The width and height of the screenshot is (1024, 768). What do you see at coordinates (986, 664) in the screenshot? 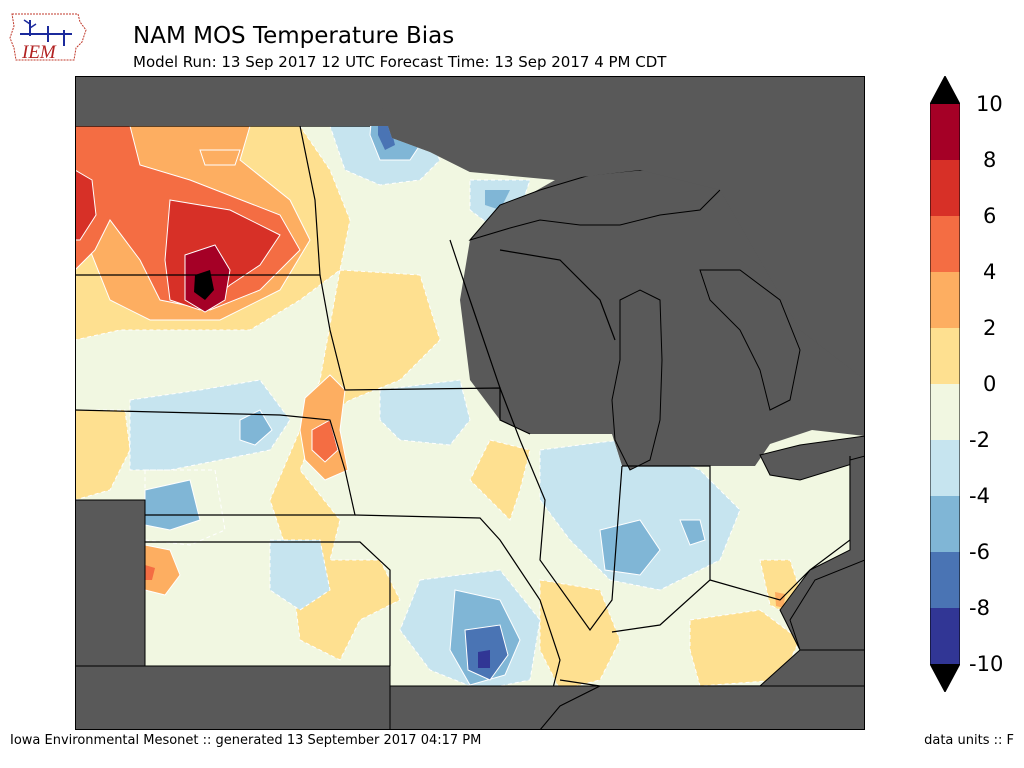
I see `colorbar-tick-label: -10` at bounding box center [986, 664].